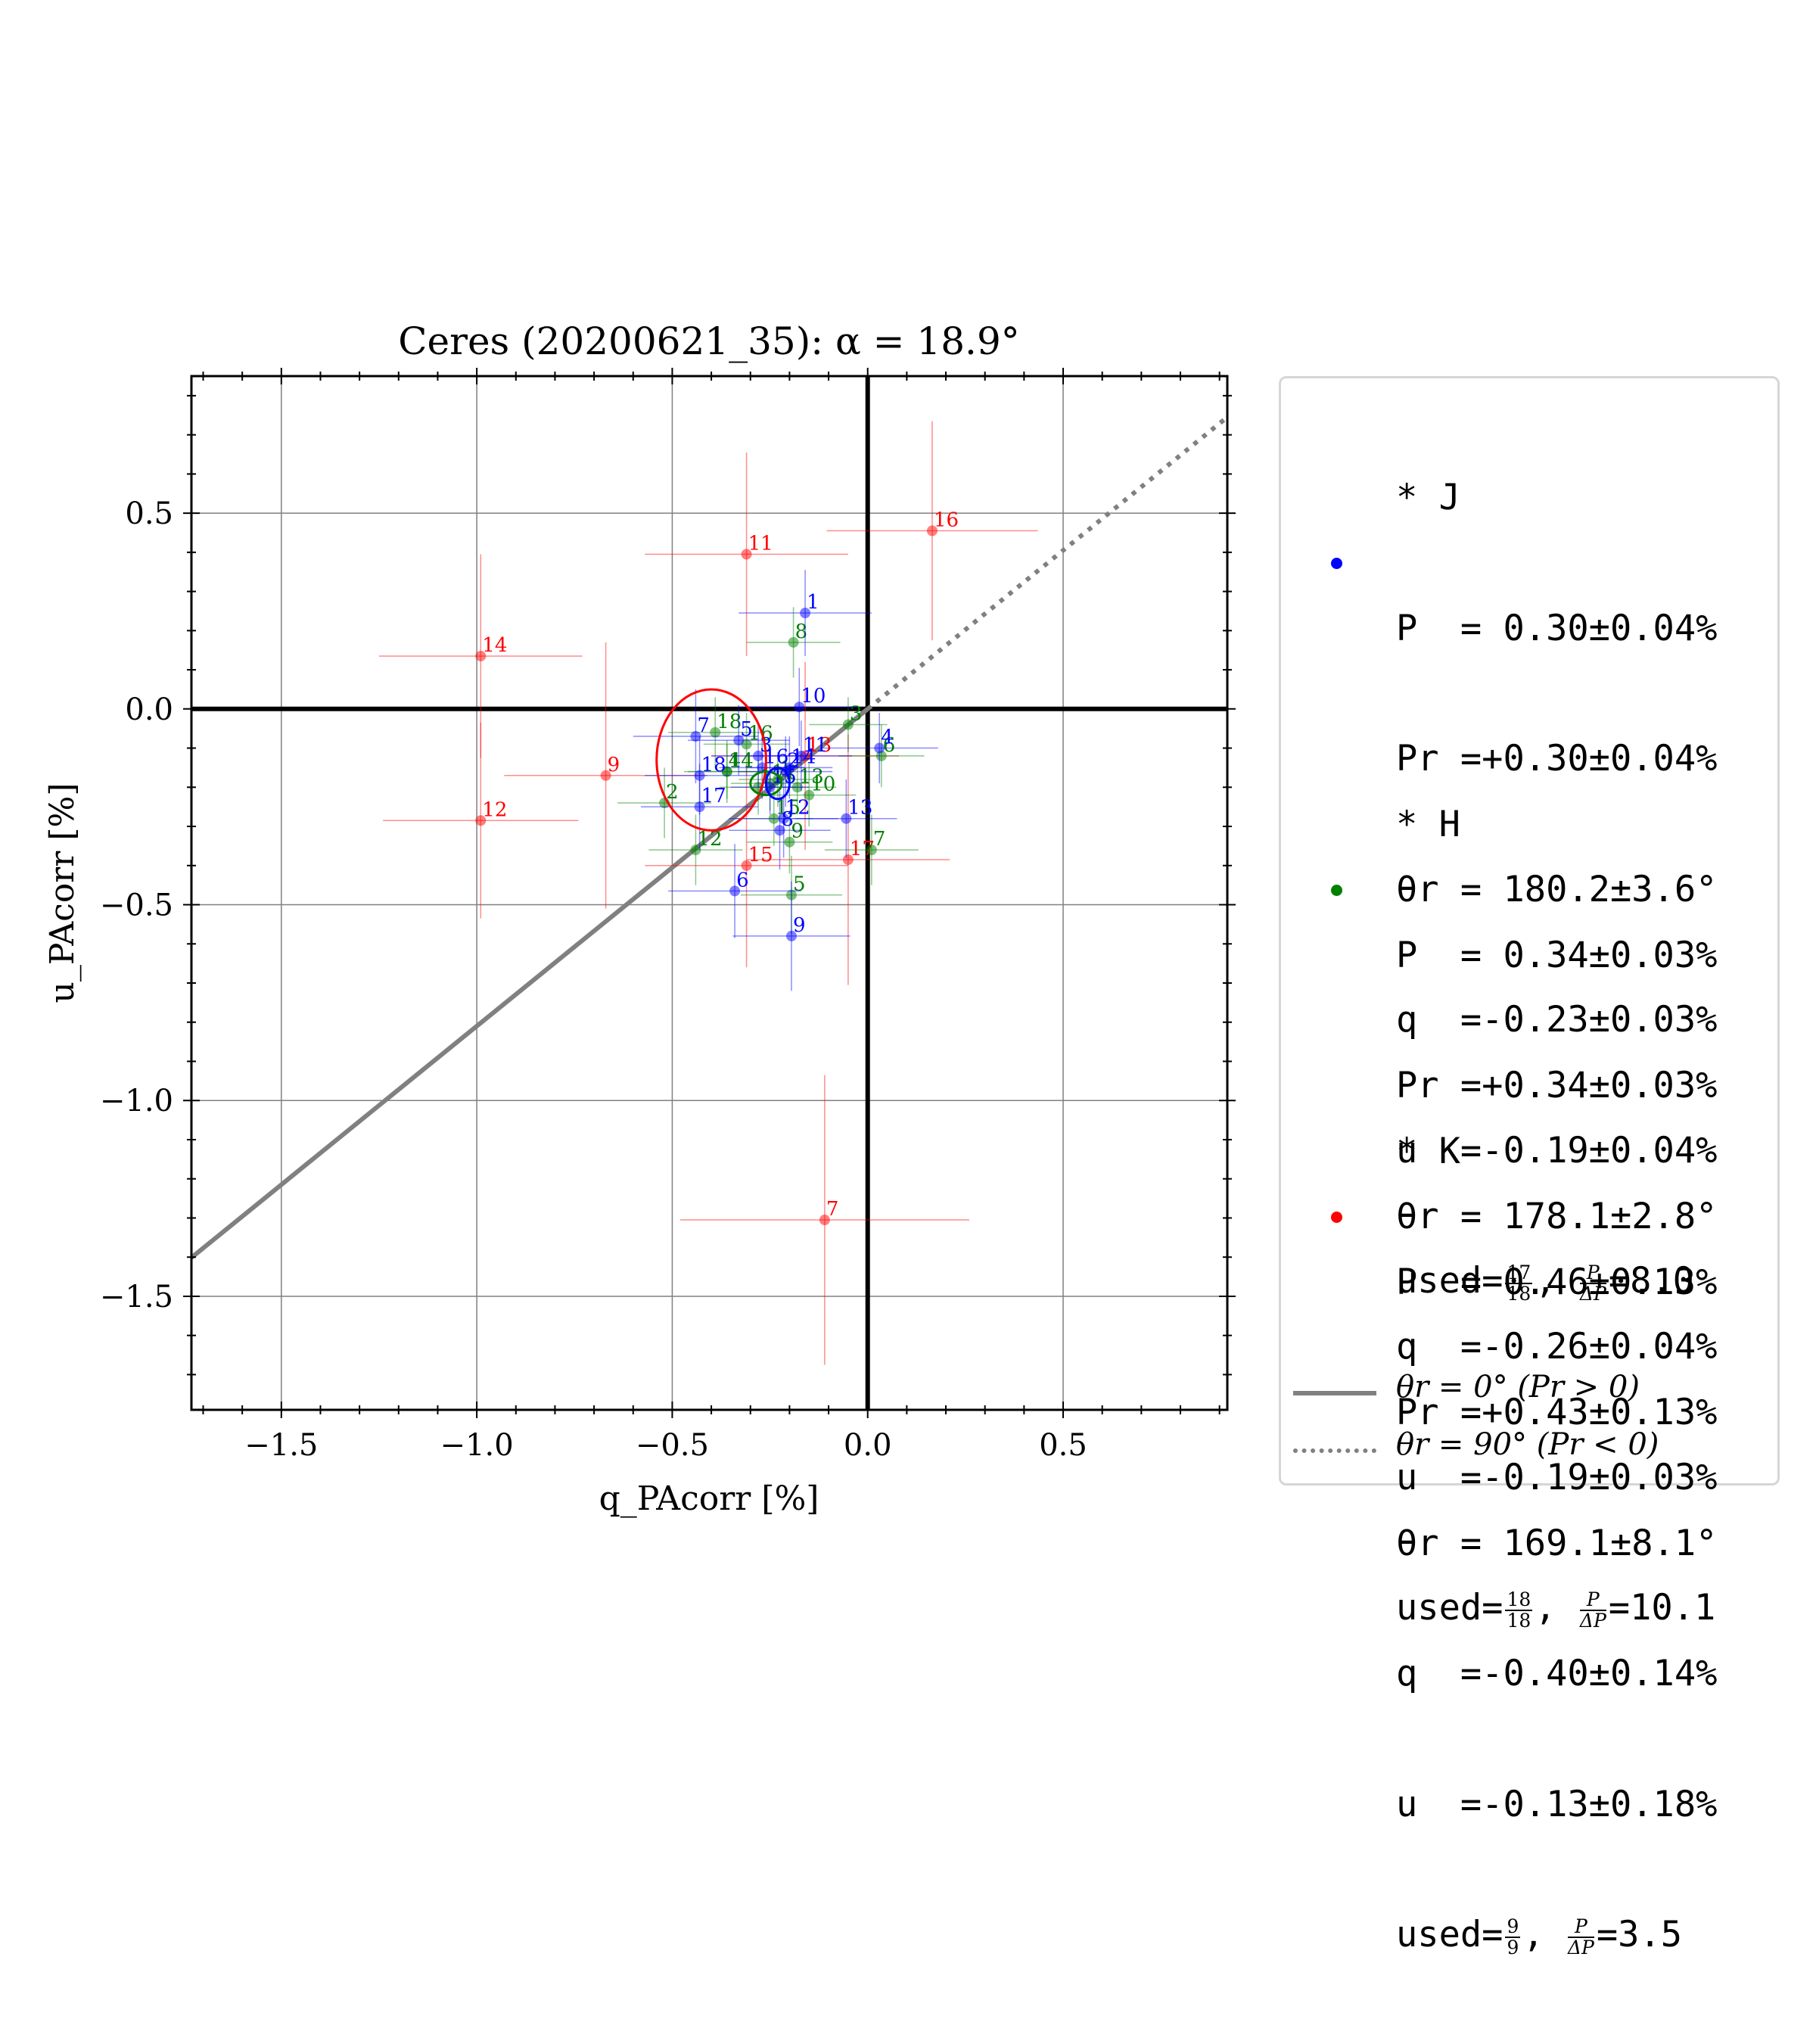 The height and width of the screenshot is (2044, 1816). What do you see at coordinates (880, 840) in the screenshot?
I see `point-label: 7` at bounding box center [880, 840].